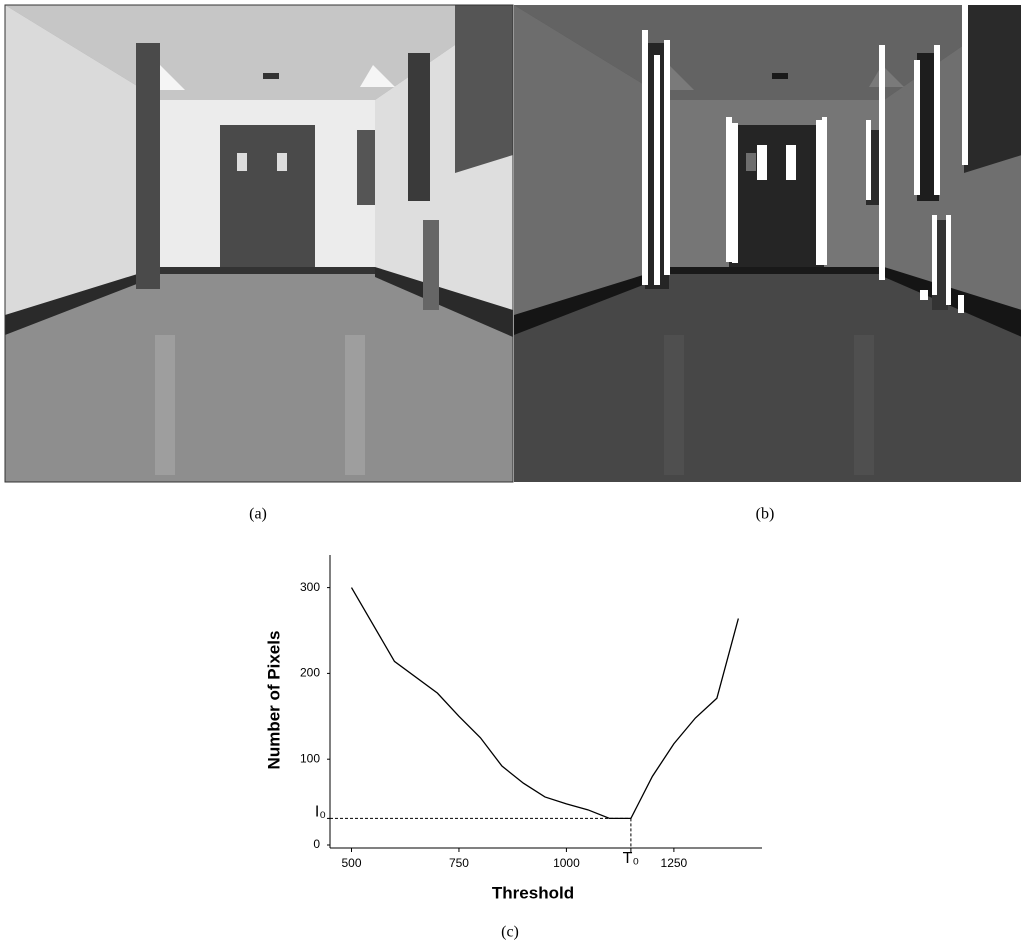  I want to click on x-tick-label: 750, so click(459, 863).